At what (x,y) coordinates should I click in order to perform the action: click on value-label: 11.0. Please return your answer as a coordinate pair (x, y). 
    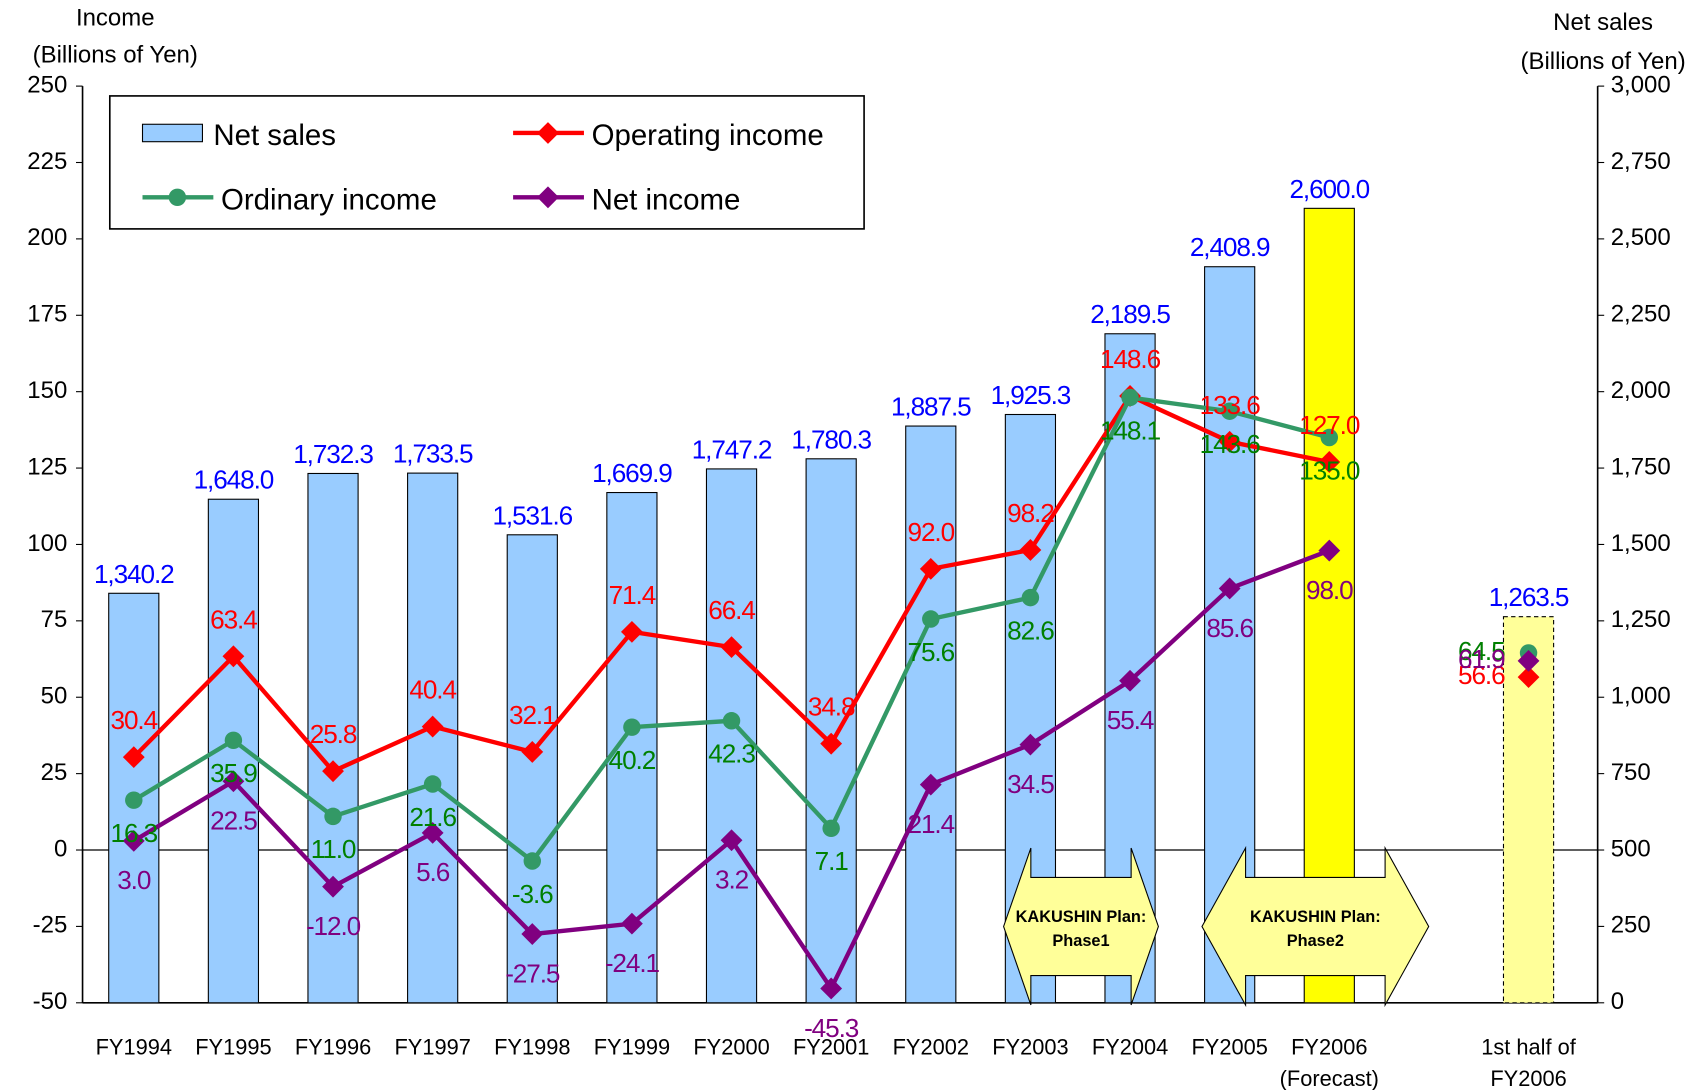
    Looking at the image, I should click on (333, 849).